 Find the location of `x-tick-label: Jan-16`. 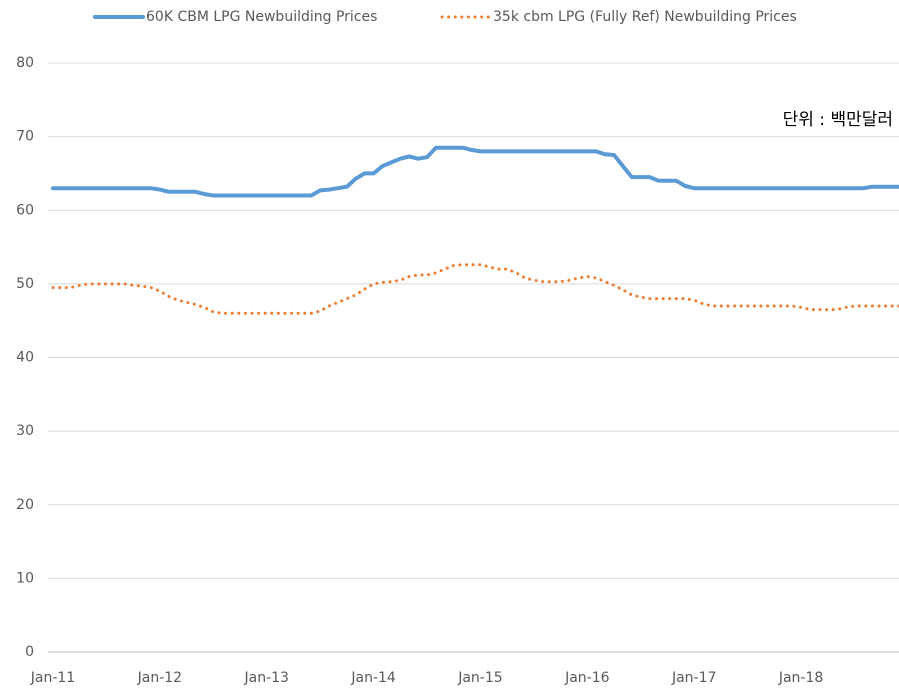

x-tick-label: Jan-16 is located at coordinates (587, 678).